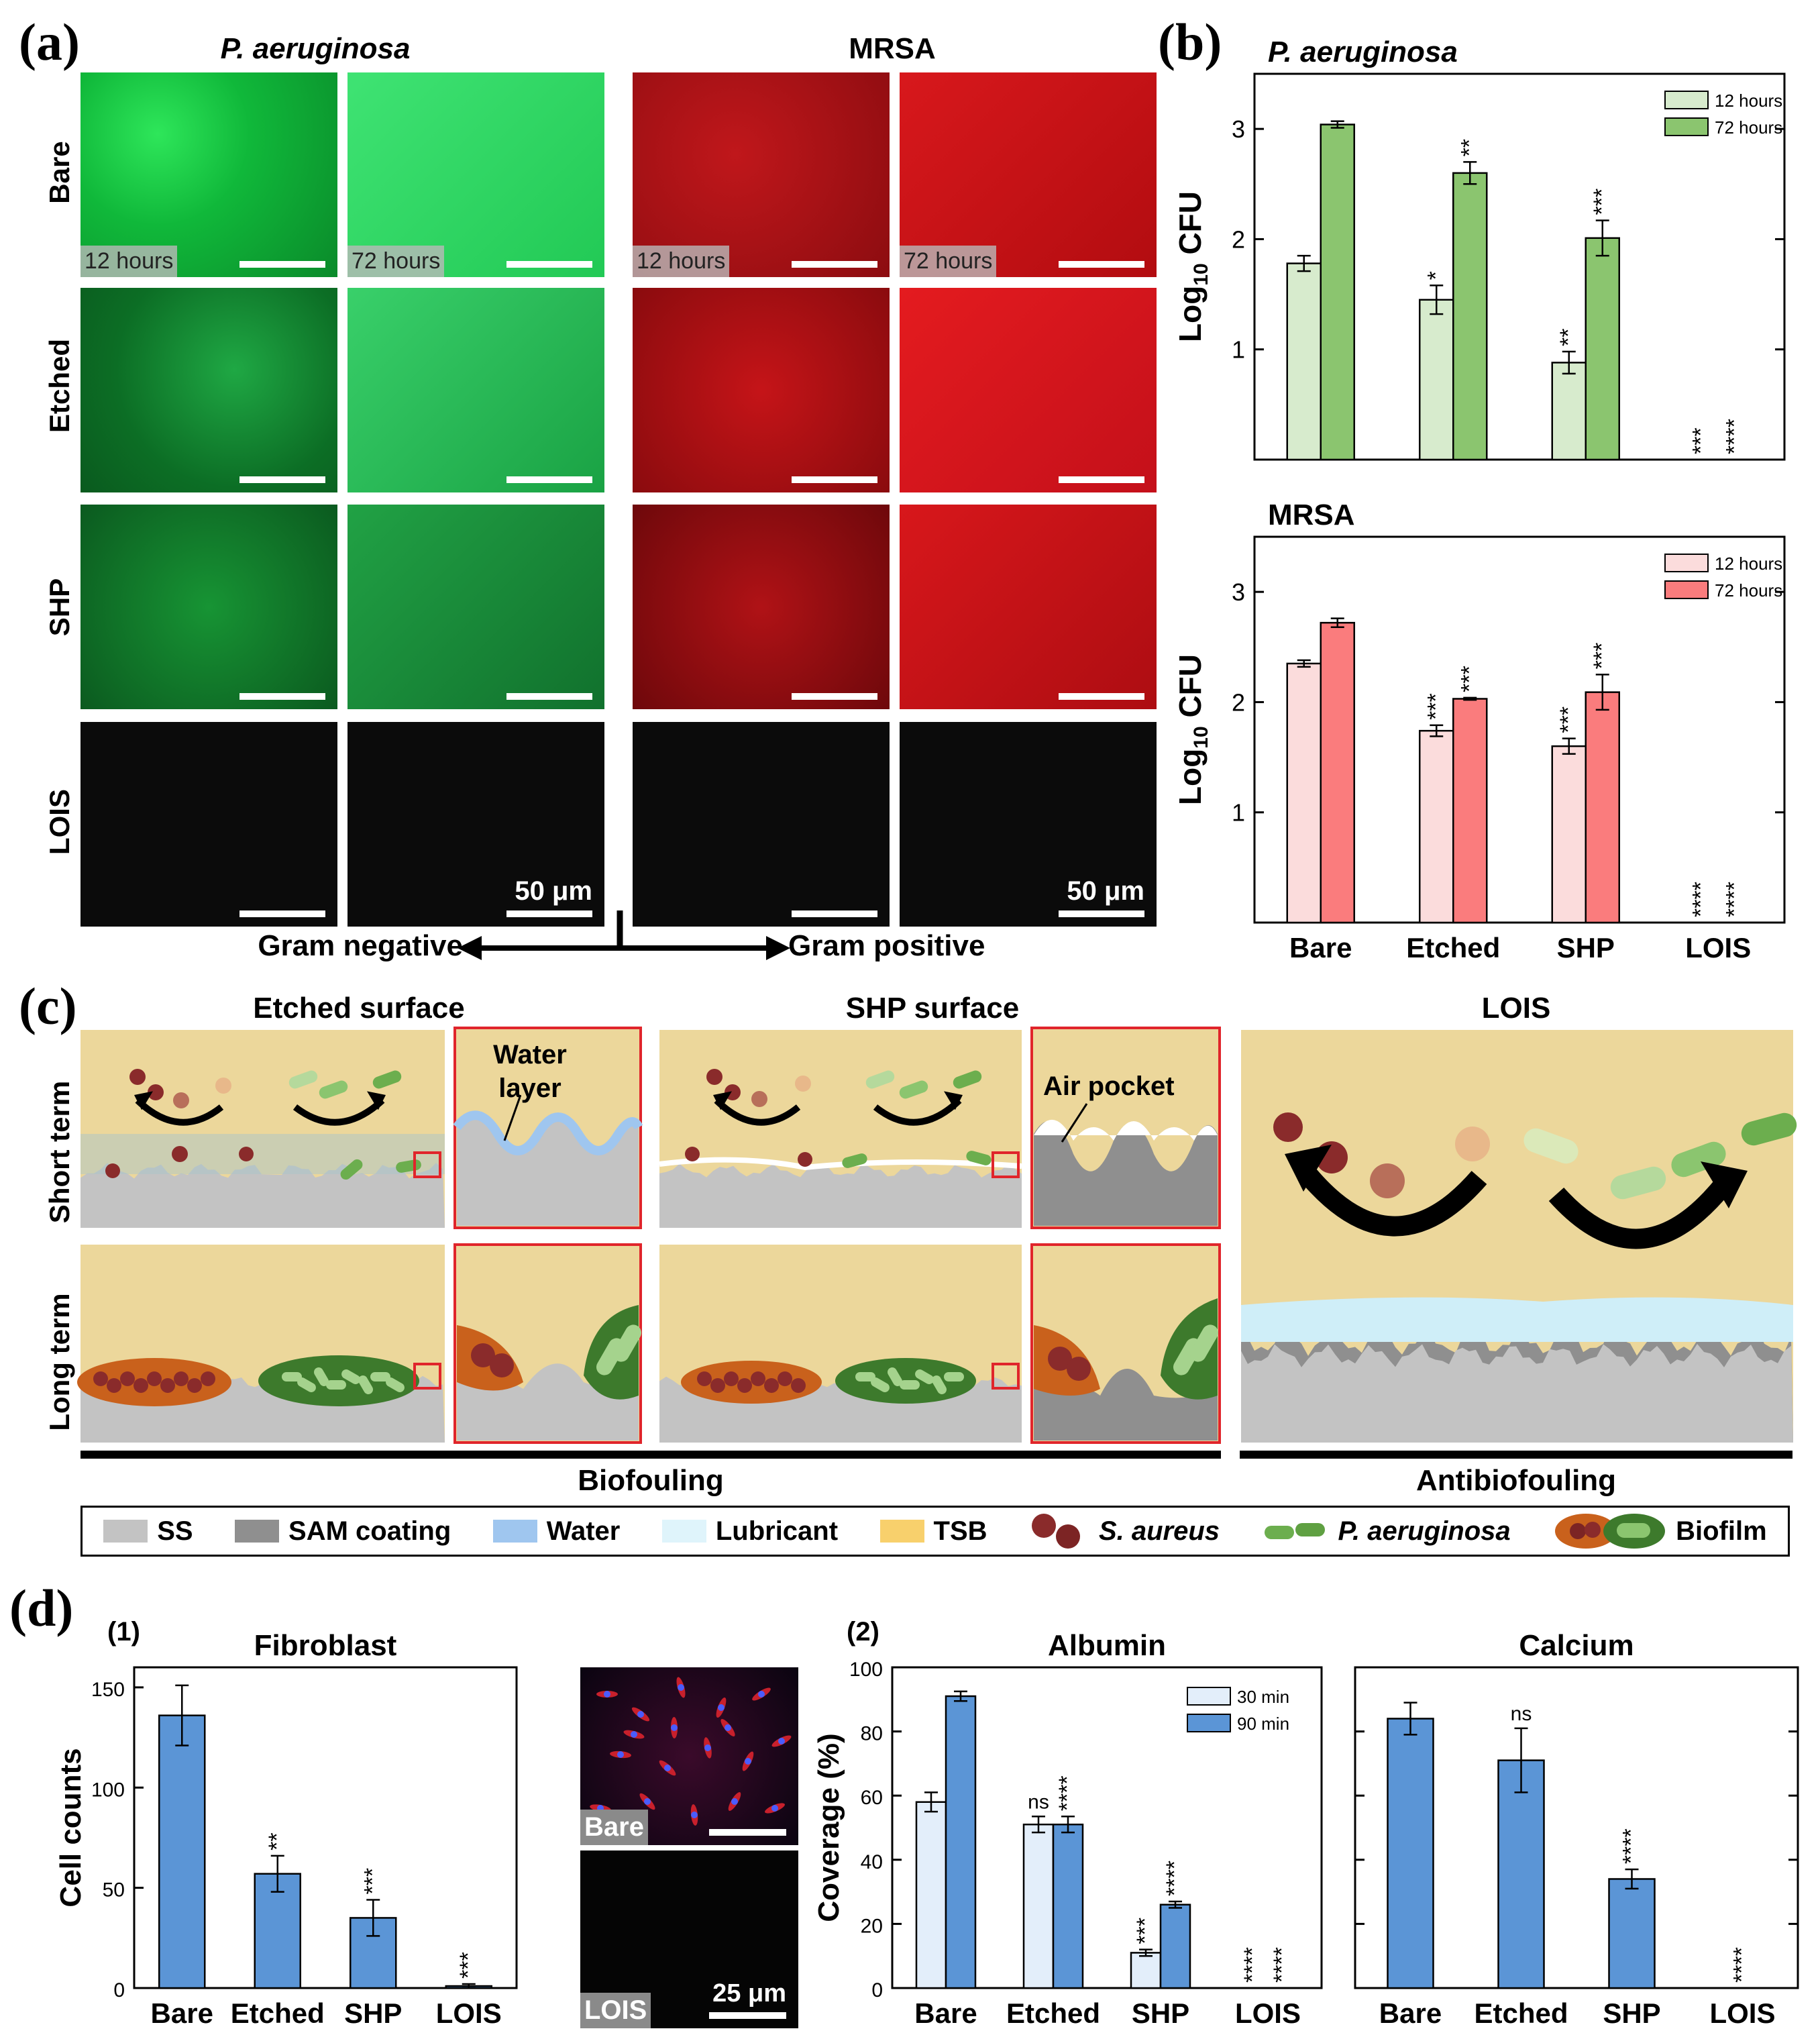  Describe the element at coordinates (125, 1531) in the screenshot. I see `ss-swatch` at that location.